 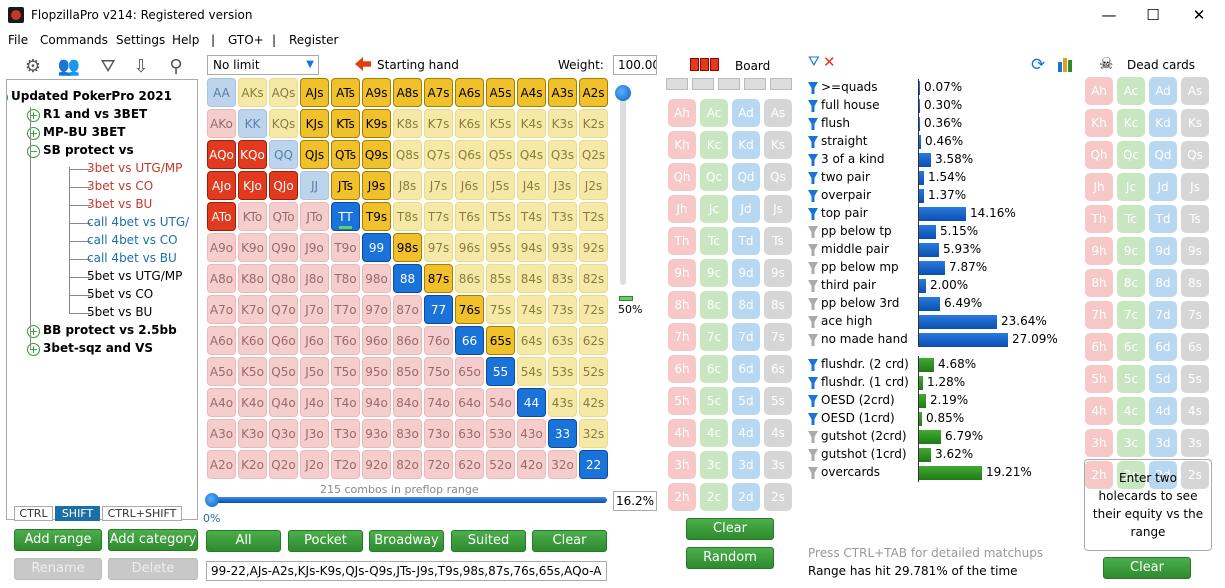 I want to click on hand-cell: 86o, so click(x=407, y=340).